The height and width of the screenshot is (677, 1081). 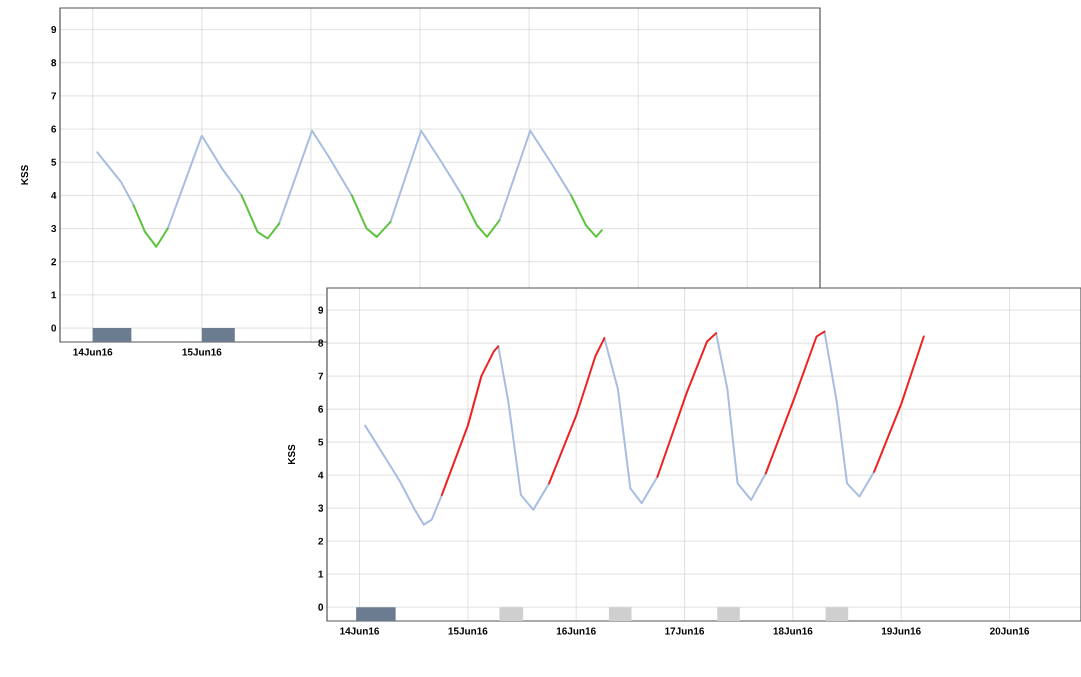 What do you see at coordinates (685, 631) in the screenshot?
I see `x-tick-label: 17Jun16` at bounding box center [685, 631].